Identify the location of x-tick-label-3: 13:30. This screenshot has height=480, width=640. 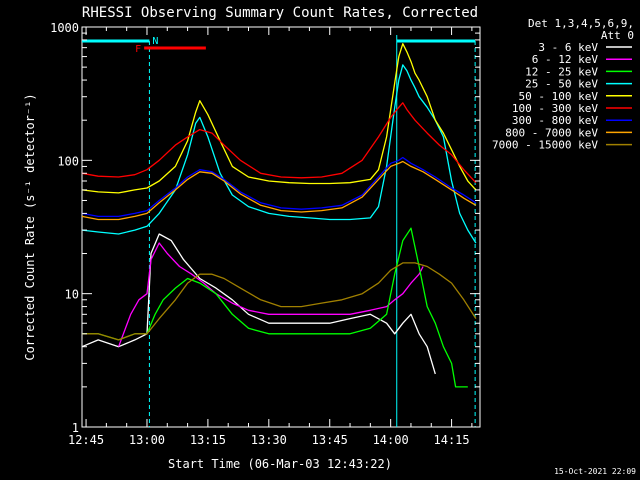
(269, 440).